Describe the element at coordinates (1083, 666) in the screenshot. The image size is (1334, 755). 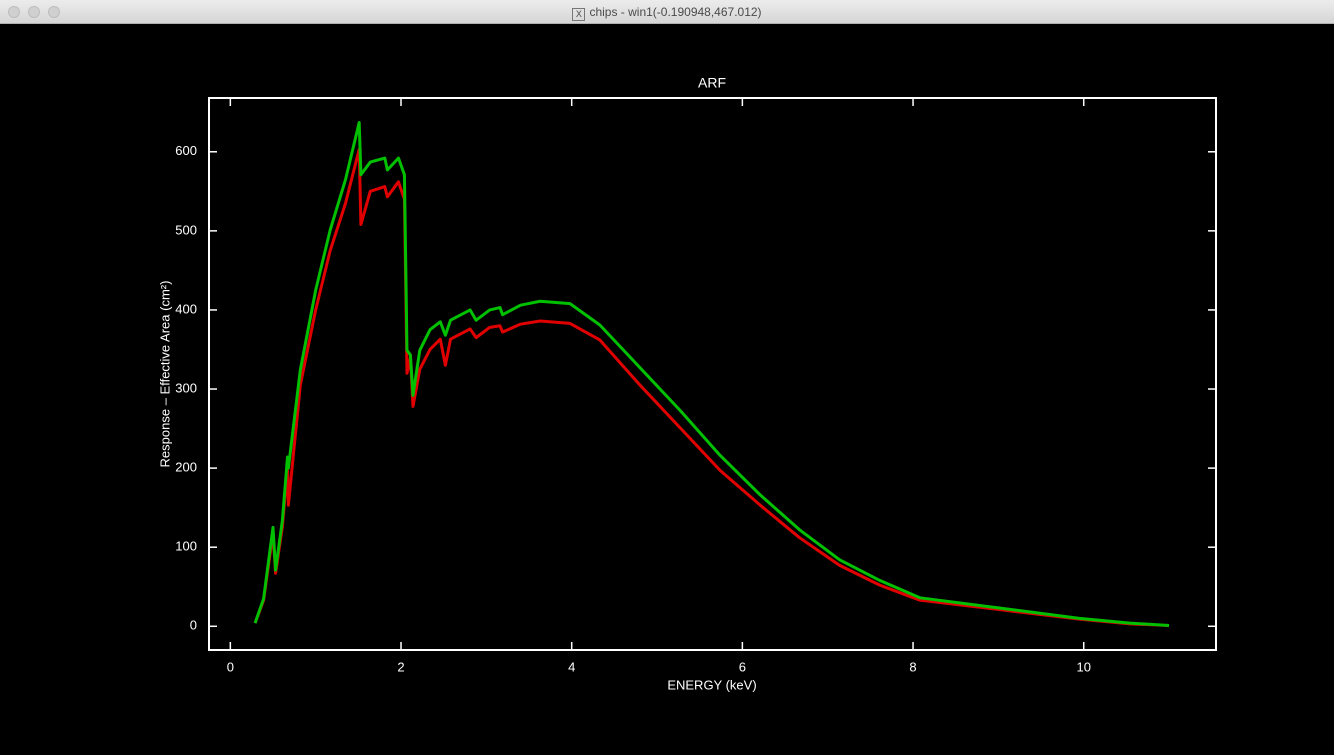
I see `x-tick-label: 10` at that location.